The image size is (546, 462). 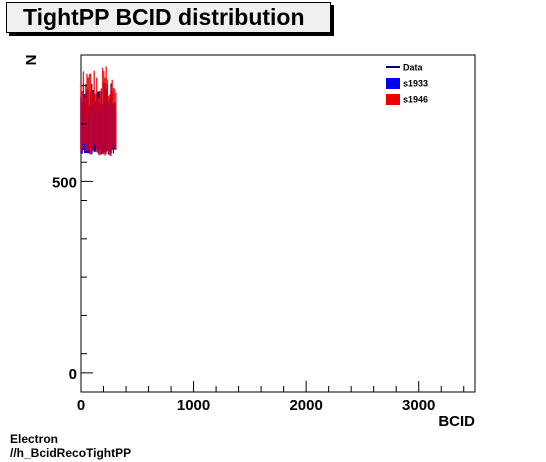 What do you see at coordinates (71, 453) in the screenshot?
I see `footer-histogram-path: //h_BcidRecoTightPP` at bounding box center [71, 453].